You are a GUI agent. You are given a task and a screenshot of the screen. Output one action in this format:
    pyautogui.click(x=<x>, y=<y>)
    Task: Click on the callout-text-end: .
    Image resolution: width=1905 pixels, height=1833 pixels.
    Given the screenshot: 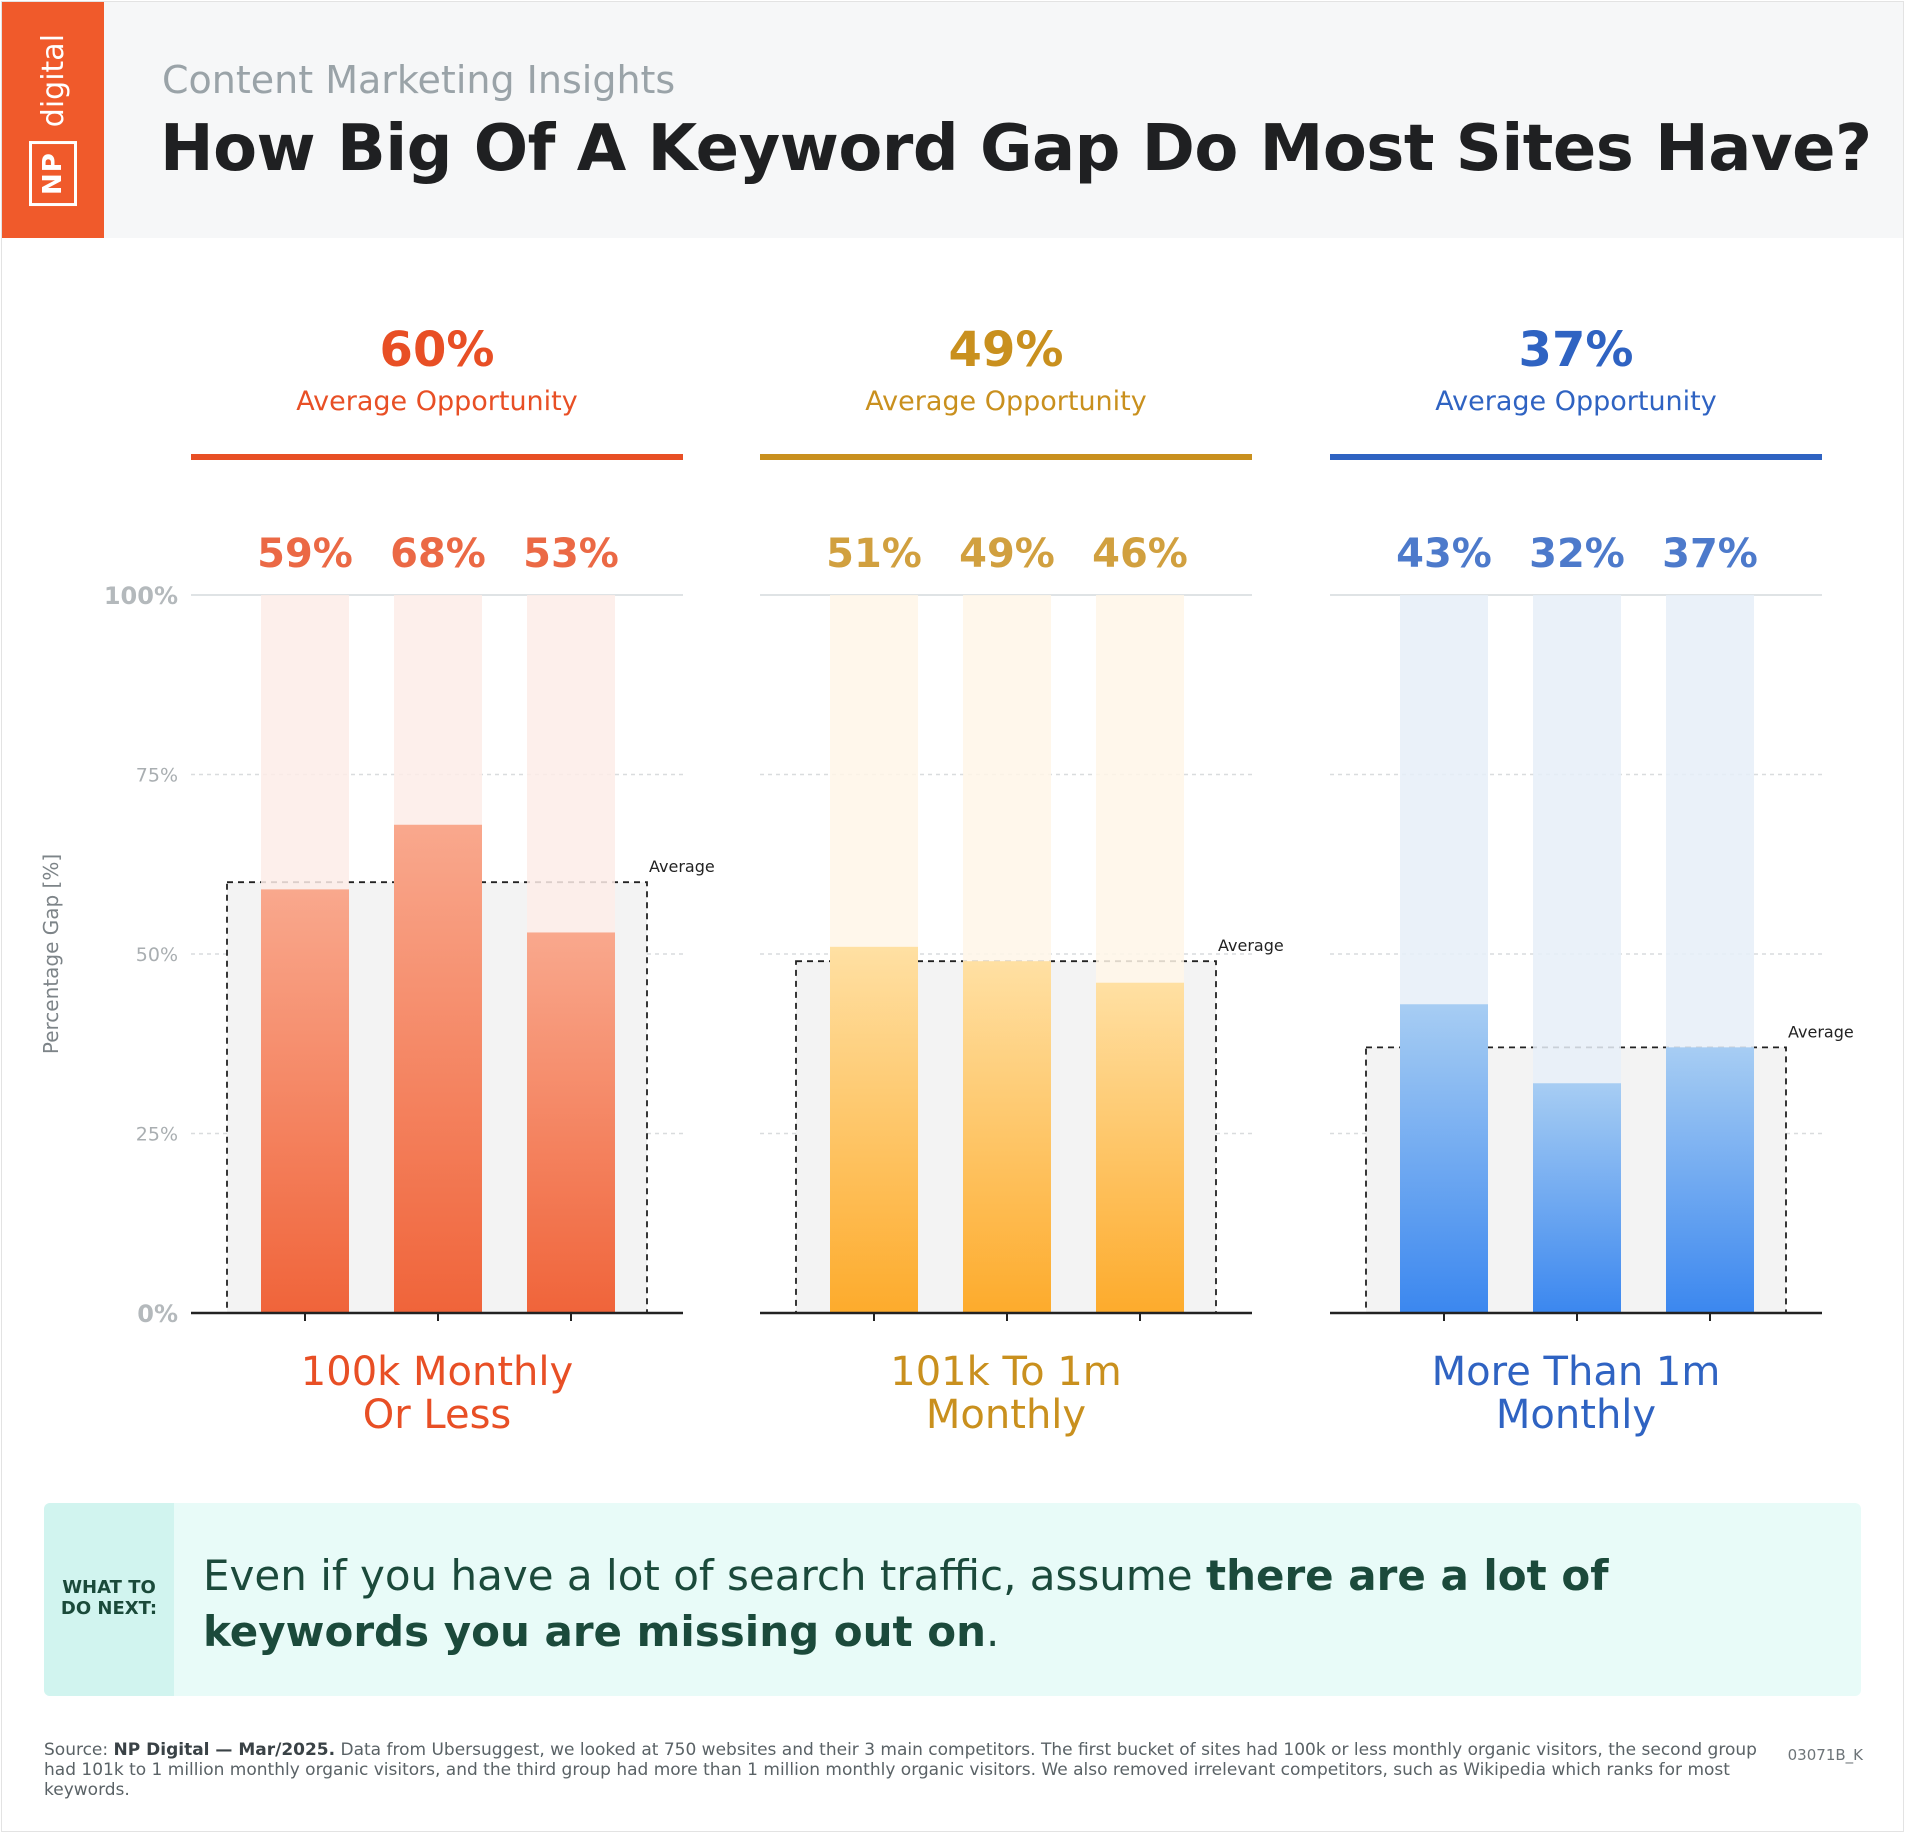 What is the action you would take?
    pyautogui.click(x=993, y=1631)
    